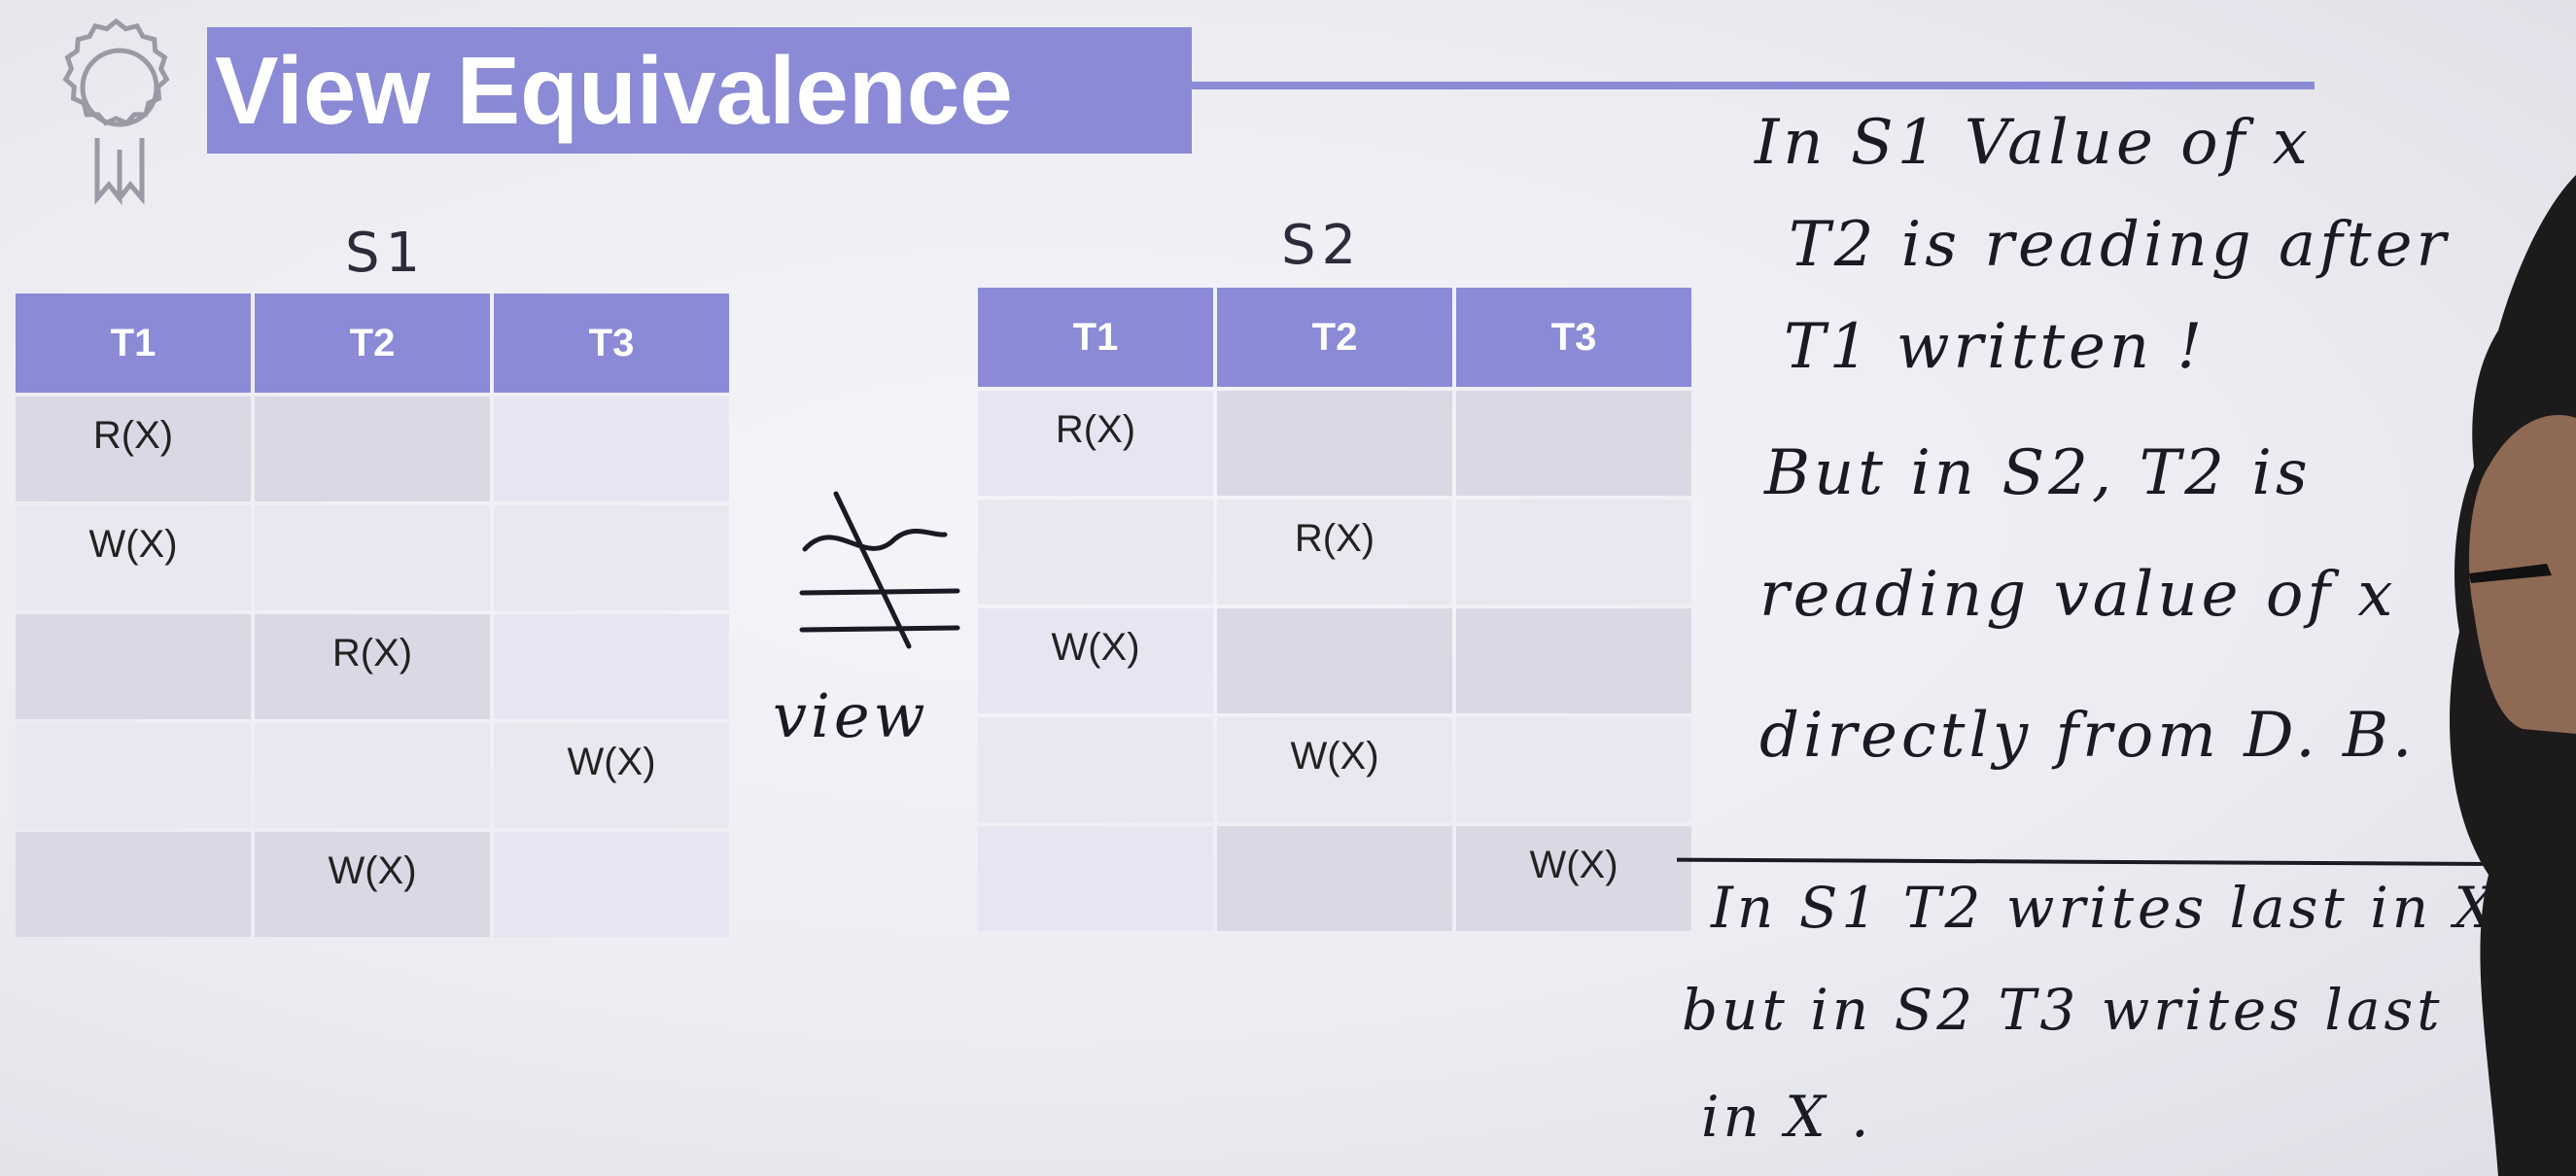  Describe the element at coordinates (2513, 675) in the screenshot. I see `presenter-image` at that location.